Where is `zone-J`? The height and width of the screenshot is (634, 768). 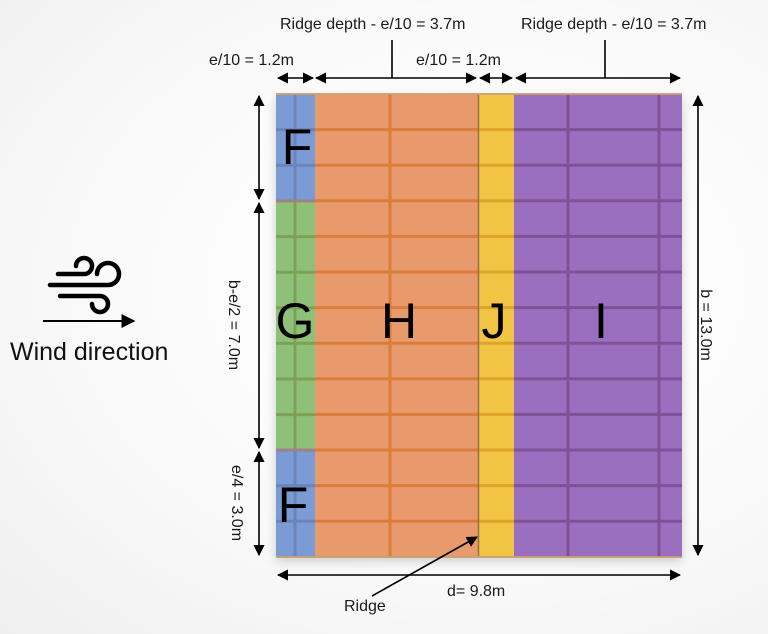 zone-J is located at coordinates (496, 325).